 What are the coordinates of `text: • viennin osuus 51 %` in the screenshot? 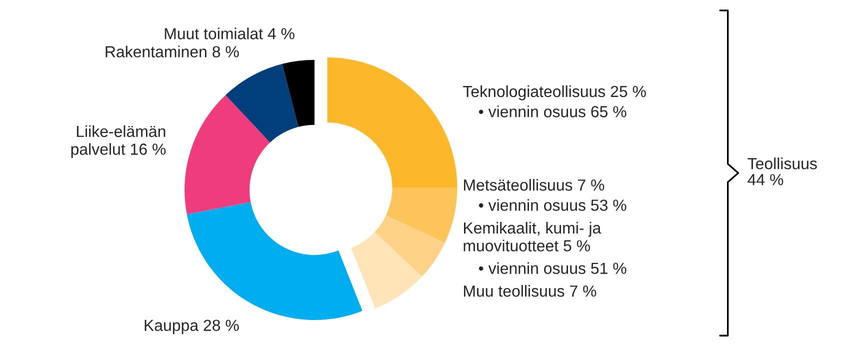 It's located at (552, 268).